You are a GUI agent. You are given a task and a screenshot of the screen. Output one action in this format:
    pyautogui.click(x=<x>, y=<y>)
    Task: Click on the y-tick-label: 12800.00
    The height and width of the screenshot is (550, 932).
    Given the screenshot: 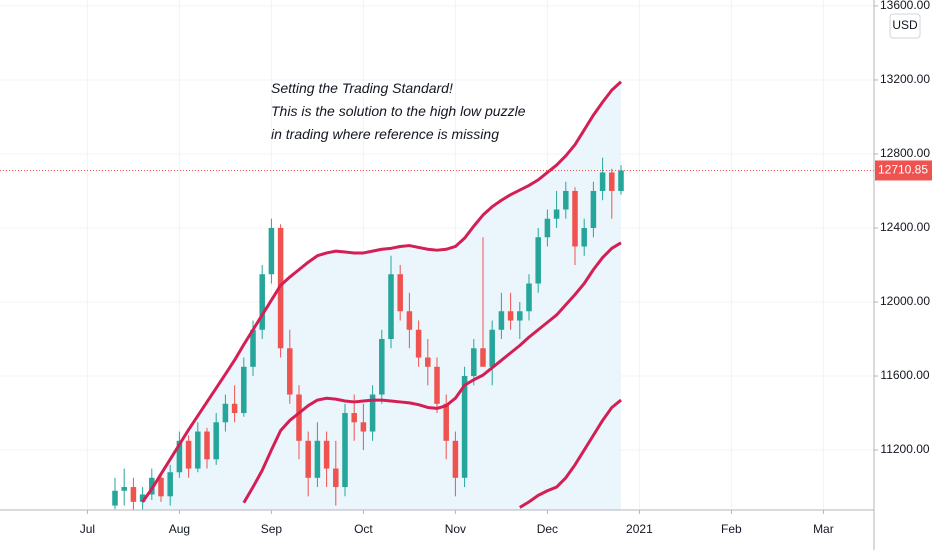 What is the action you would take?
    pyautogui.click(x=905, y=153)
    